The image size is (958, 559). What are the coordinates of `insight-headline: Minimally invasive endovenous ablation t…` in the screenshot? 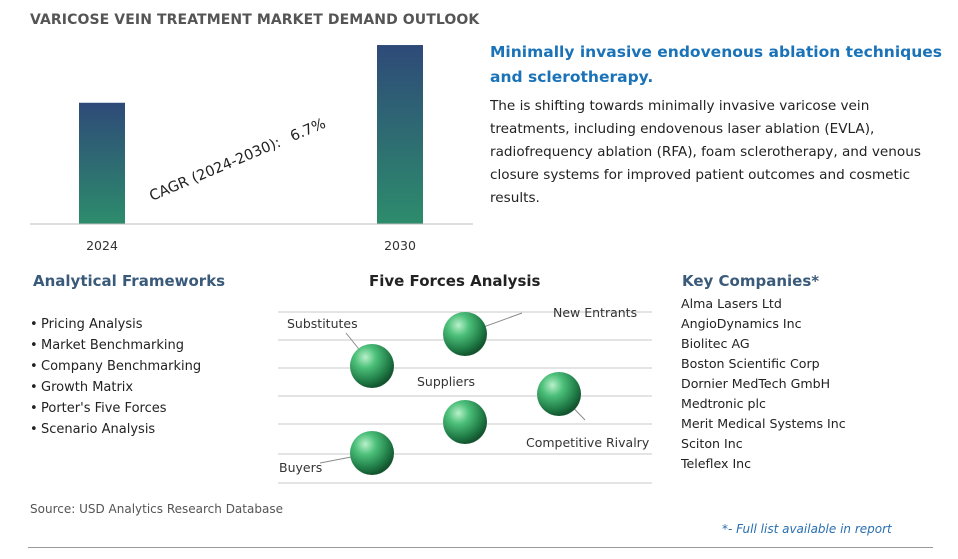 It's located at (716, 64).